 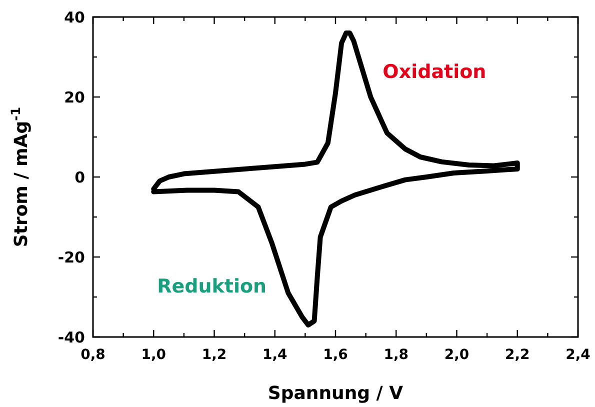 I want to click on y-tick-label: -40, so click(x=71, y=337).